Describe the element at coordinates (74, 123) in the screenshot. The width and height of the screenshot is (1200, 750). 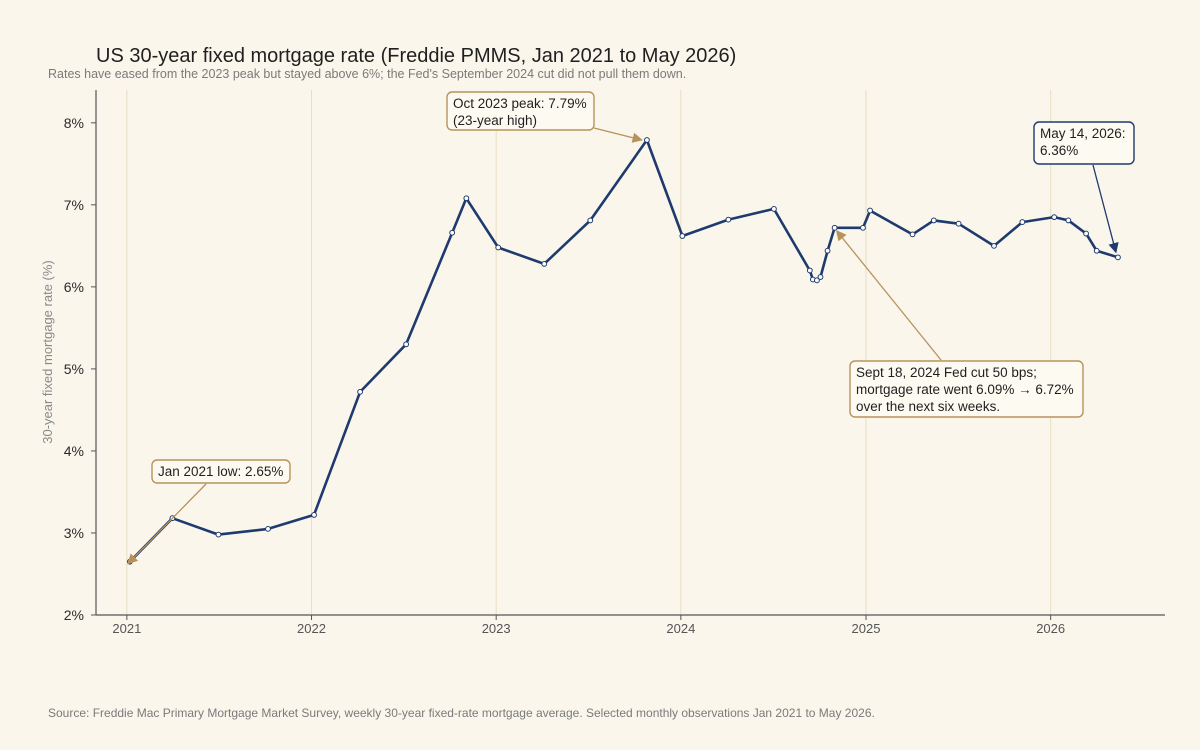
I see `y-tick-label: 8%` at that location.